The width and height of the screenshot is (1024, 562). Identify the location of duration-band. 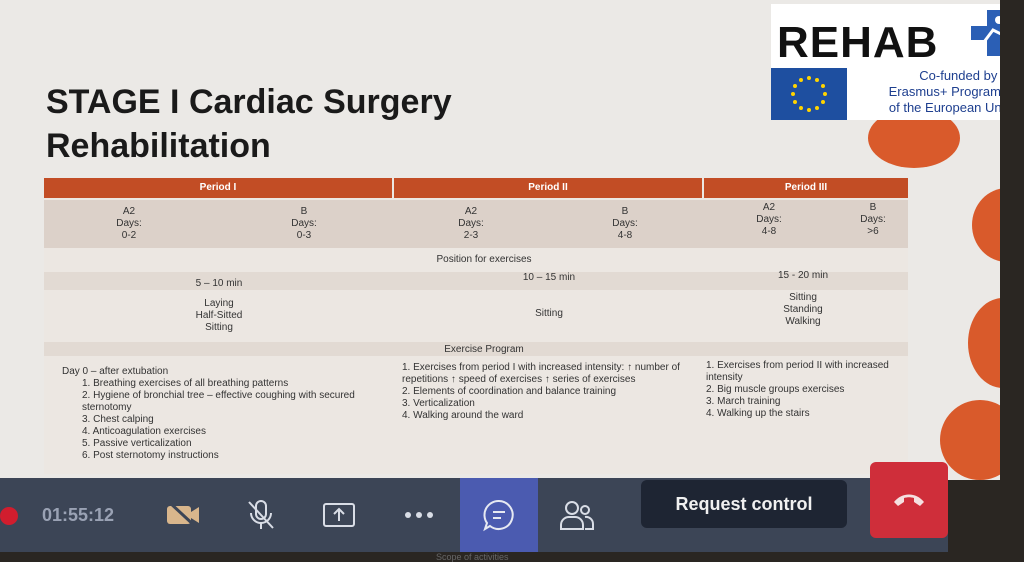
(476, 281).